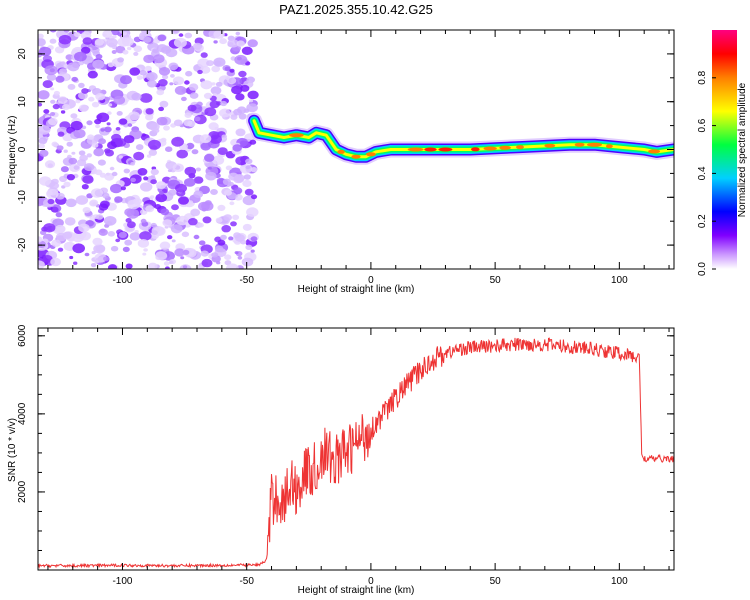 The width and height of the screenshot is (750, 600). Describe the element at coordinates (12, 150) in the screenshot. I see `spectrogram-ylabel: Frequency (Hz)` at that location.